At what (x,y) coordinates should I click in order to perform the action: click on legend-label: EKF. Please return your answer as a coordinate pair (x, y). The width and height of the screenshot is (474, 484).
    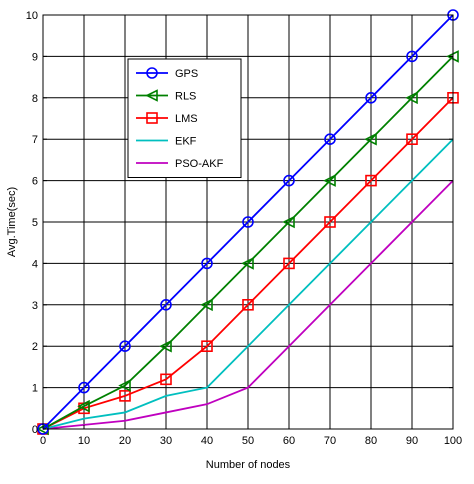
    Looking at the image, I should click on (186, 142).